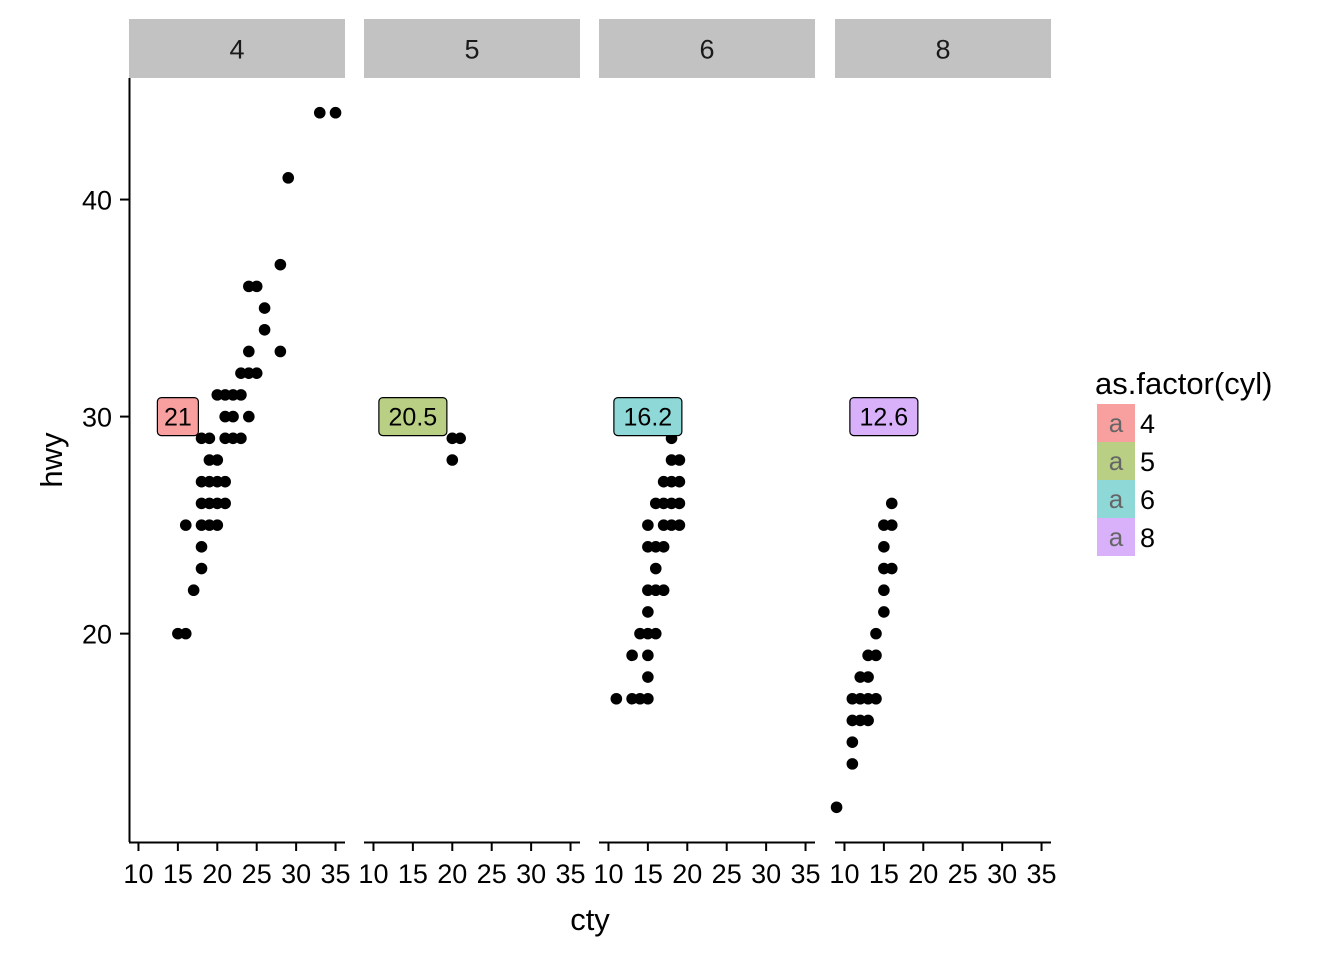 The image size is (1344, 960). Describe the element at coordinates (1147, 538) in the screenshot. I see `legend-label: 8` at that location.